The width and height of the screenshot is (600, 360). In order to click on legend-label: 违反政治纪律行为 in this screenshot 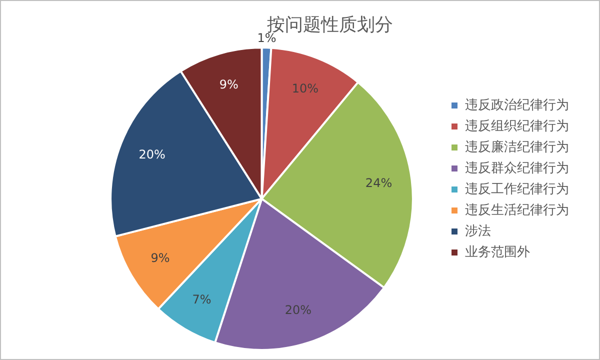, I will do `click(517, 105)`.